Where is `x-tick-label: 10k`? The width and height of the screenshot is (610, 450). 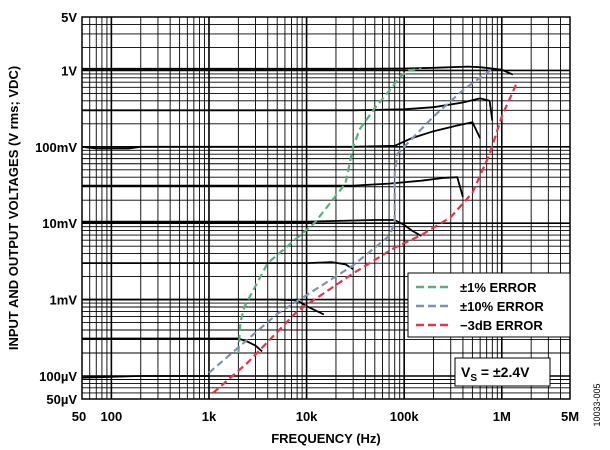 x-tick-label: 10k is located at coordinates (307, 416).